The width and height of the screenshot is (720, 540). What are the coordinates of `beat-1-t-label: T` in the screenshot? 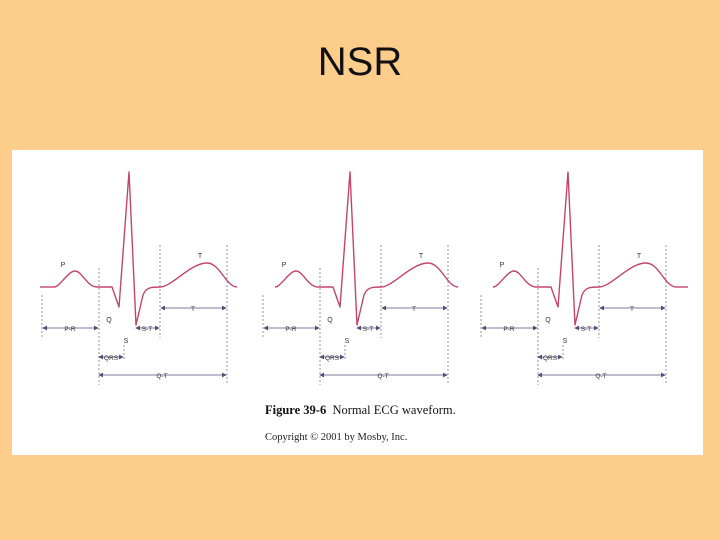 It's located at (200, 256).